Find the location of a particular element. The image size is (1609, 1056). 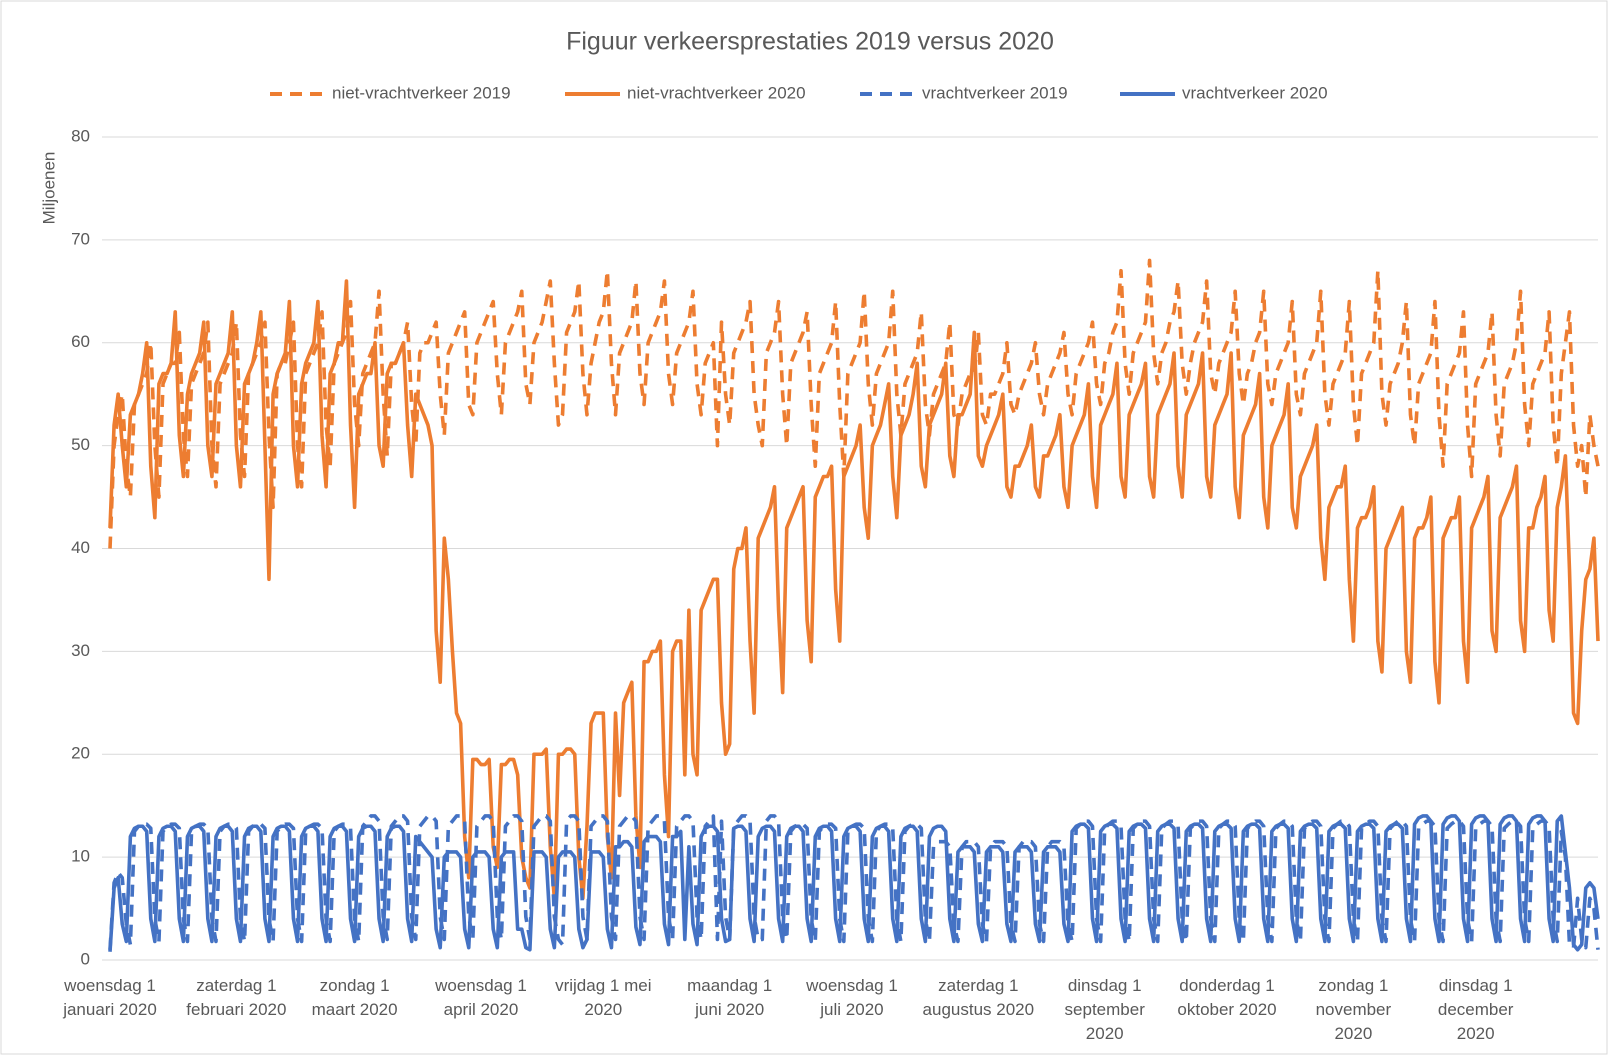

x-tick-label: vrijdag 1 mei 2020 is located at coordinates (603, 997).